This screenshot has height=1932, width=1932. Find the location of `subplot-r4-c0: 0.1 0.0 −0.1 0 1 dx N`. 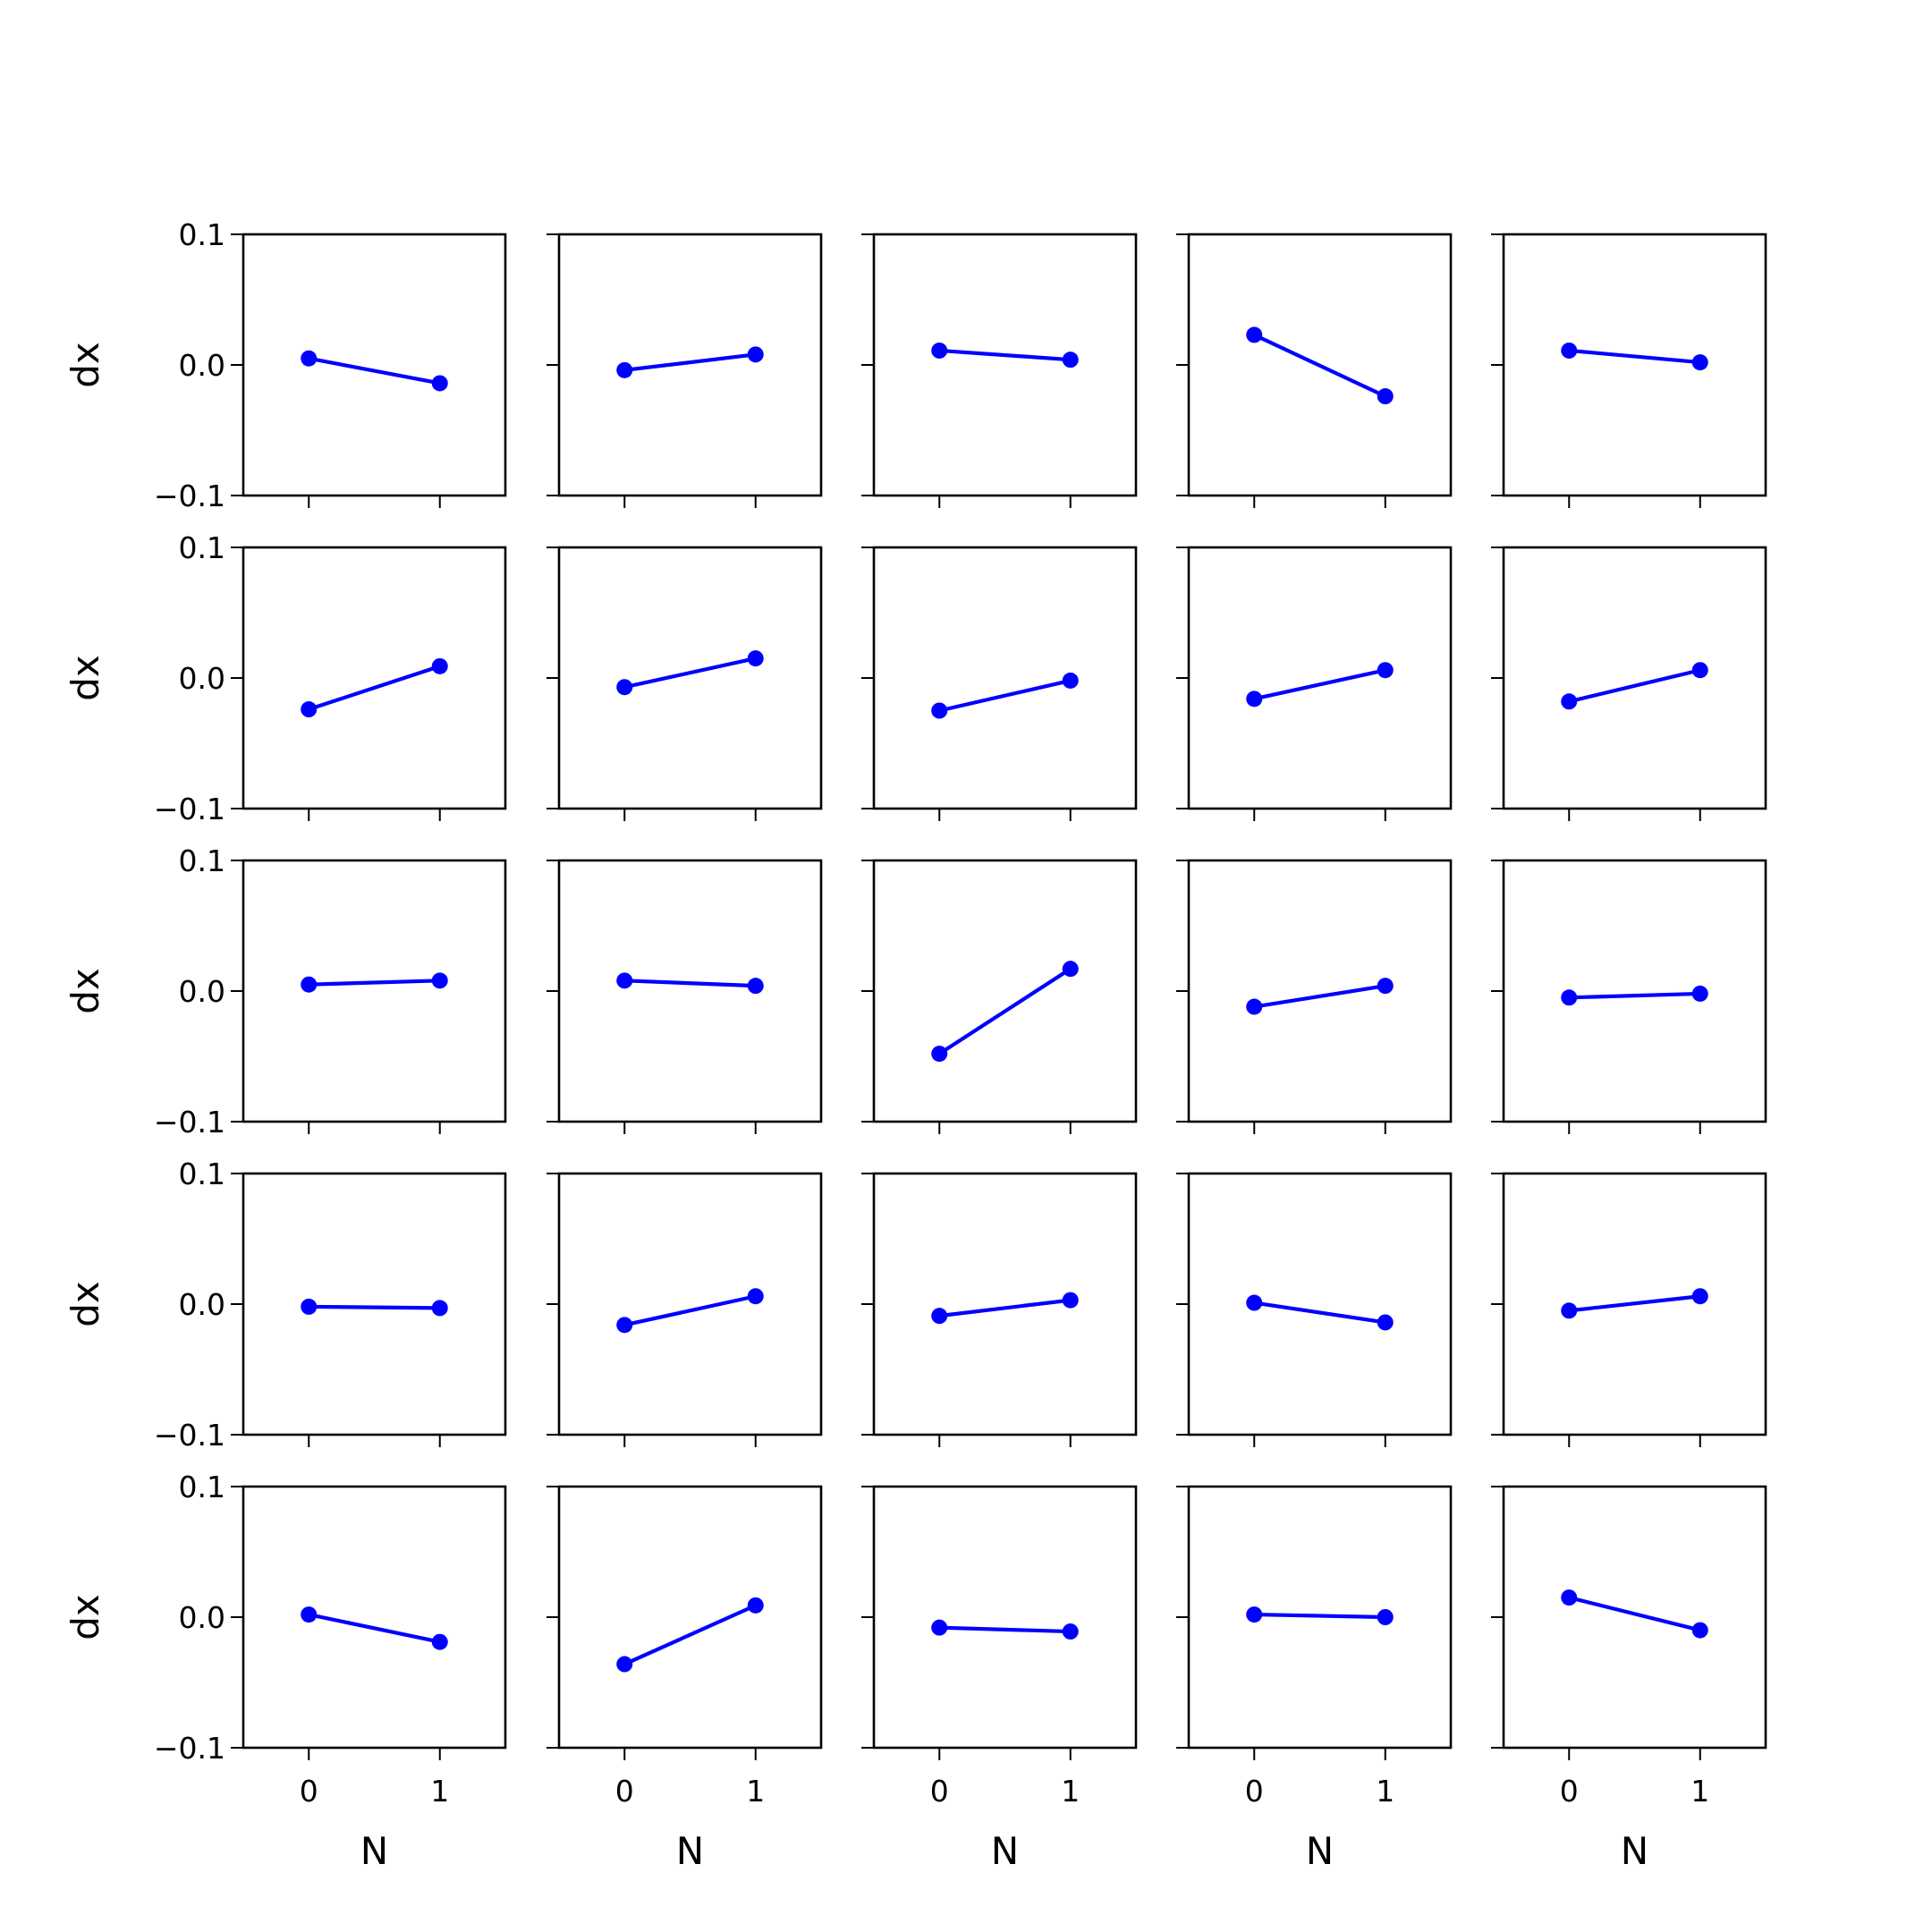

subplot-r4-c0: 0.1 0.0 −0.1 0 1 dx N is located at coordinates (285, 1671).